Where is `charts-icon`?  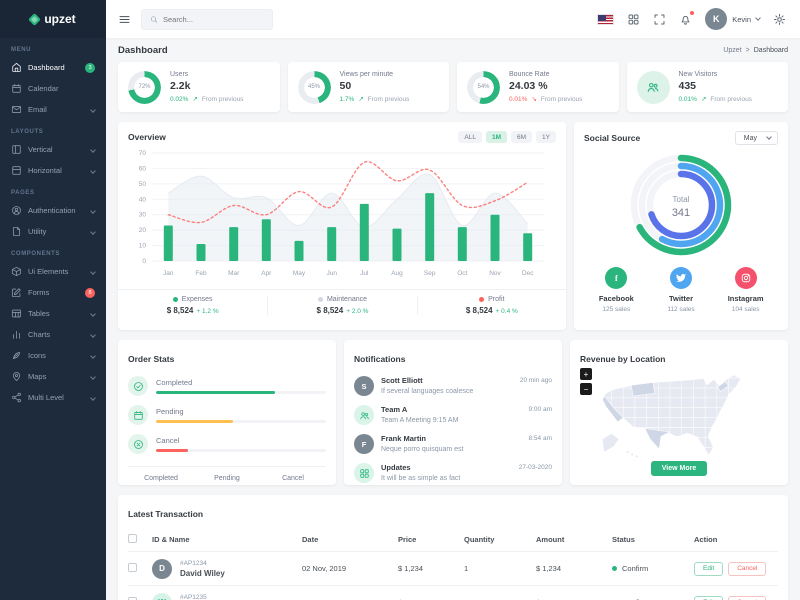
charts-icon is located at coordinates (16, 334).